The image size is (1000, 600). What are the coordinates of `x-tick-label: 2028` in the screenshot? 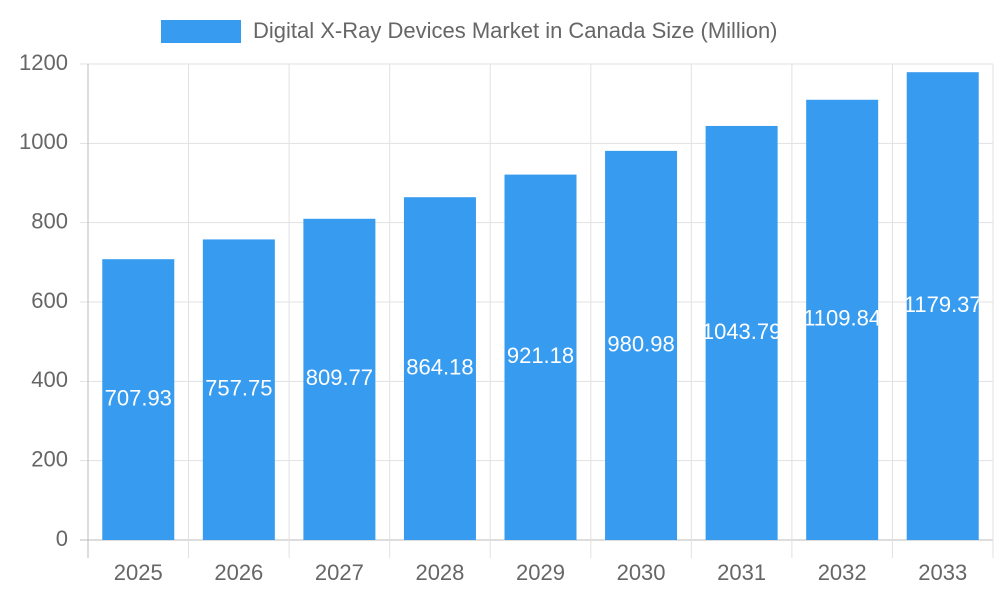 It's located at (439, 572).